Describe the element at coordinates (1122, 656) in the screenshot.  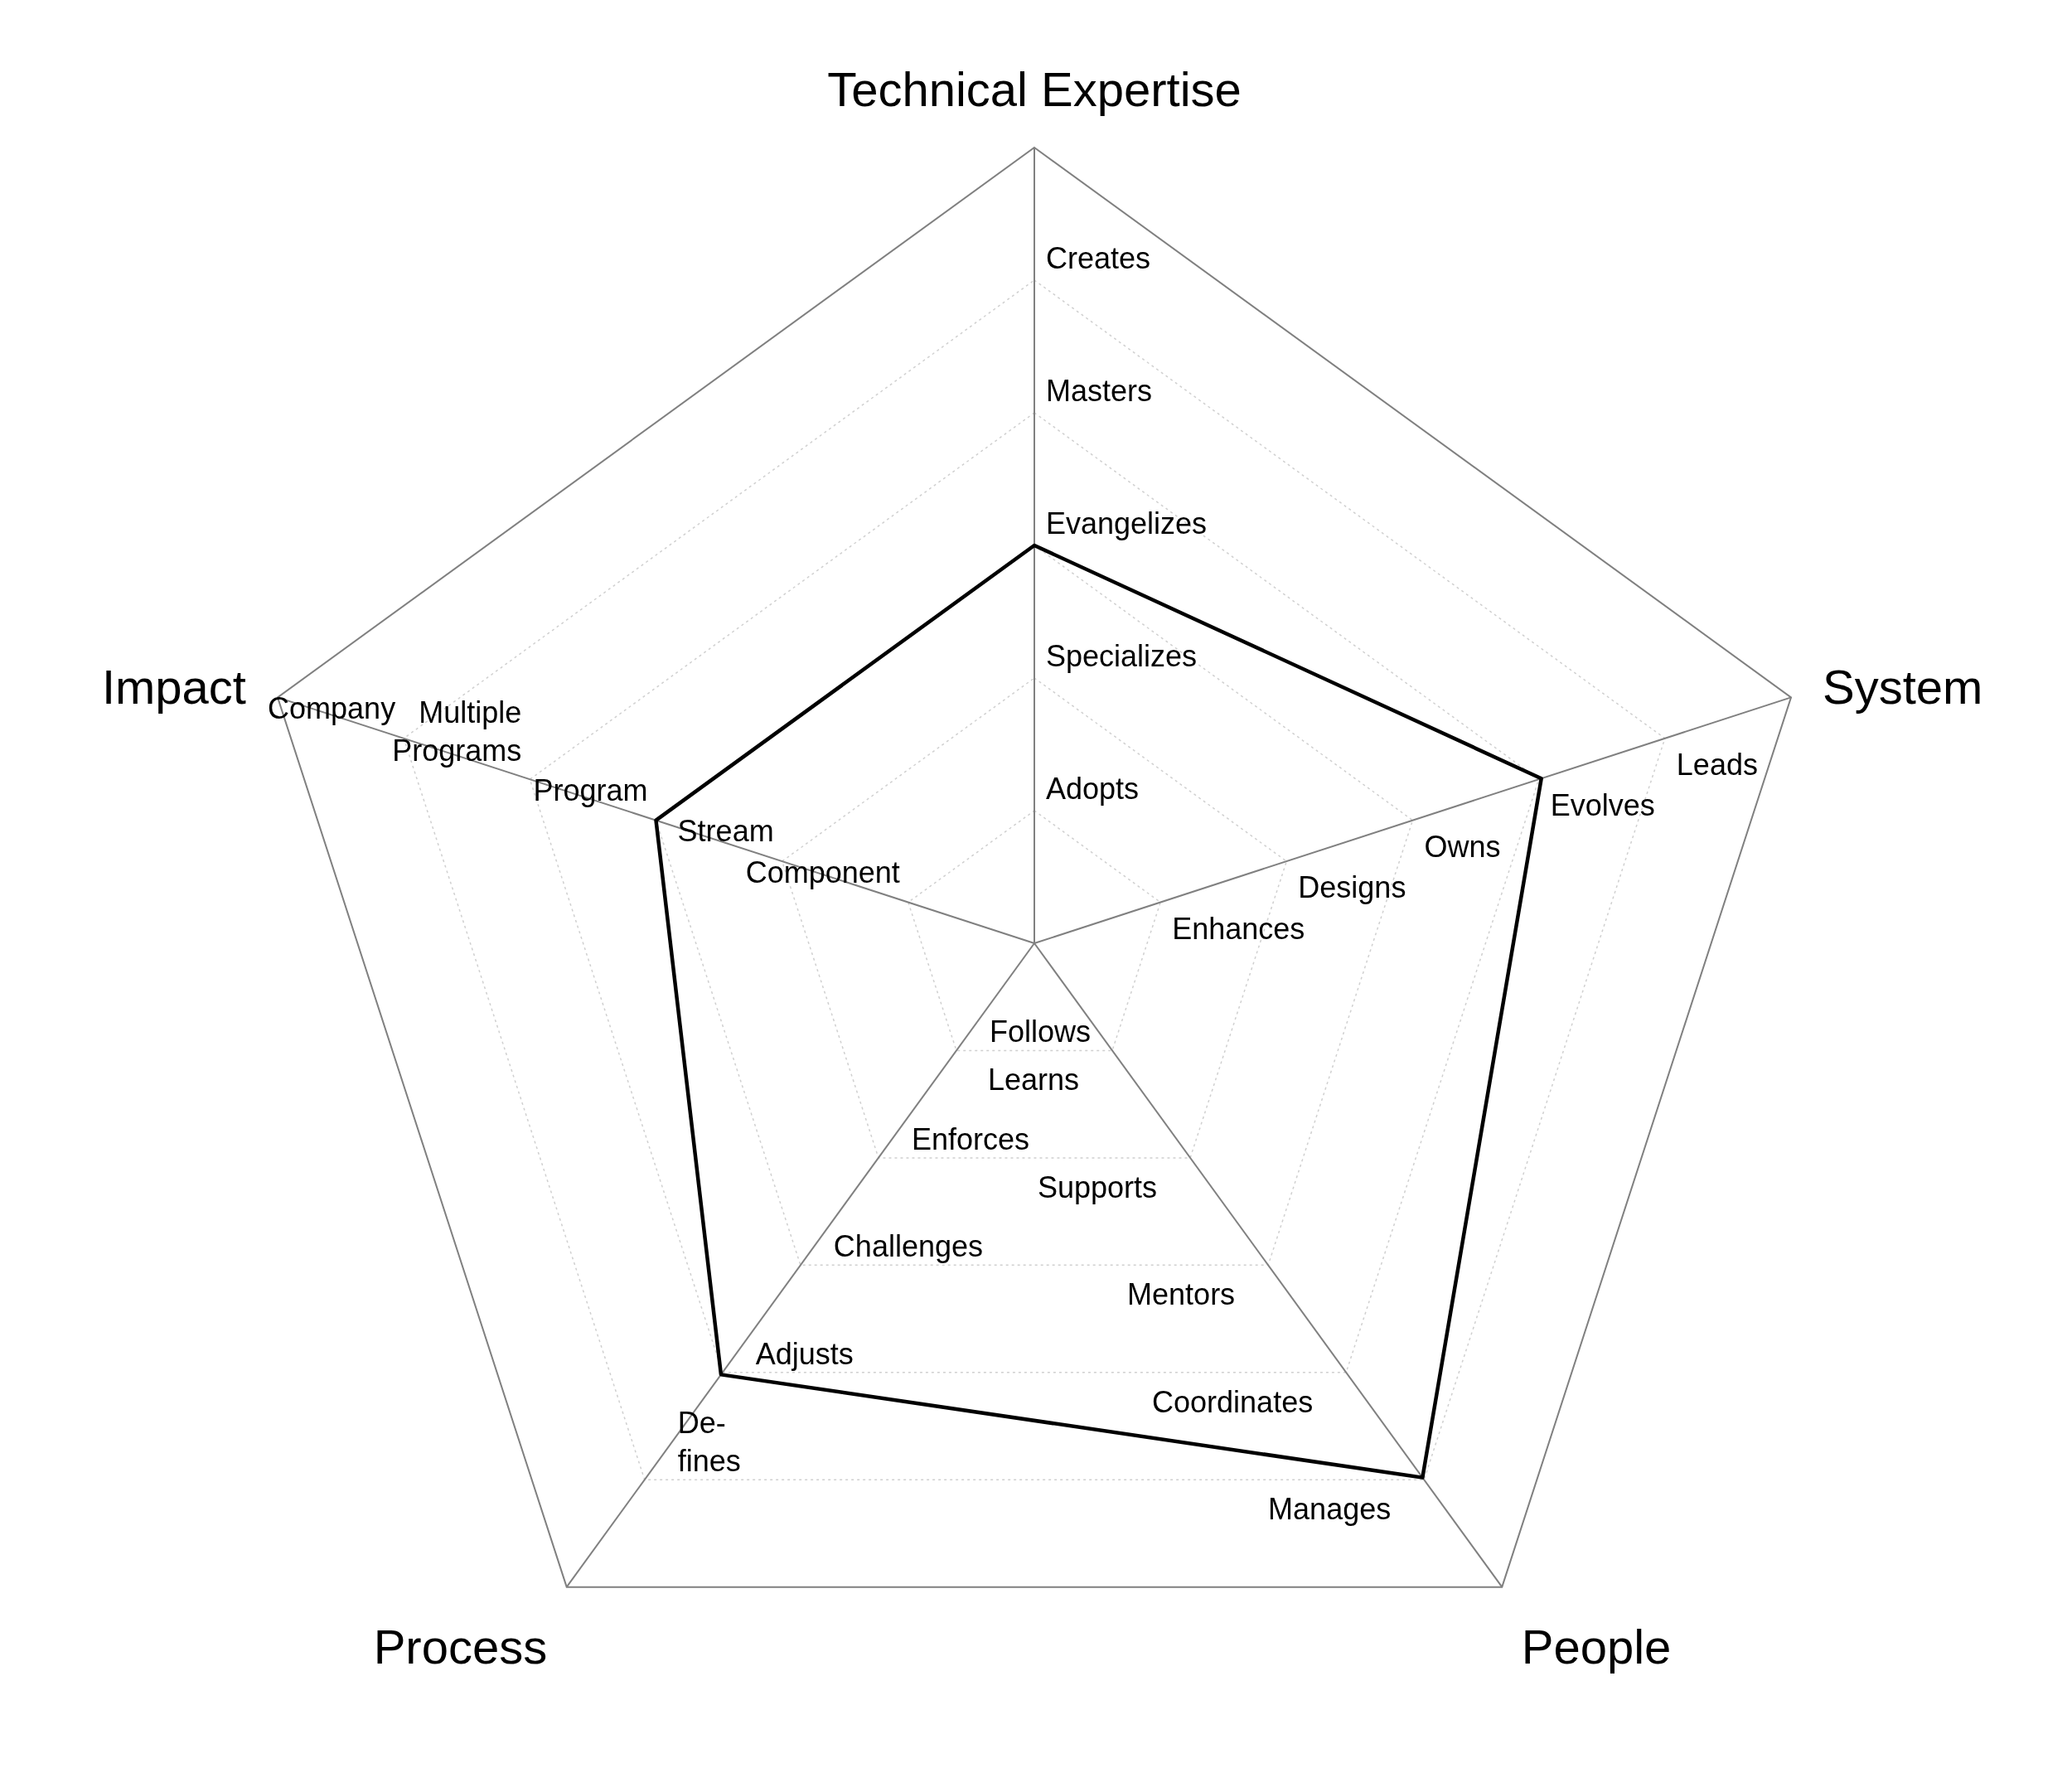
I see `text: Specializes` at that location.